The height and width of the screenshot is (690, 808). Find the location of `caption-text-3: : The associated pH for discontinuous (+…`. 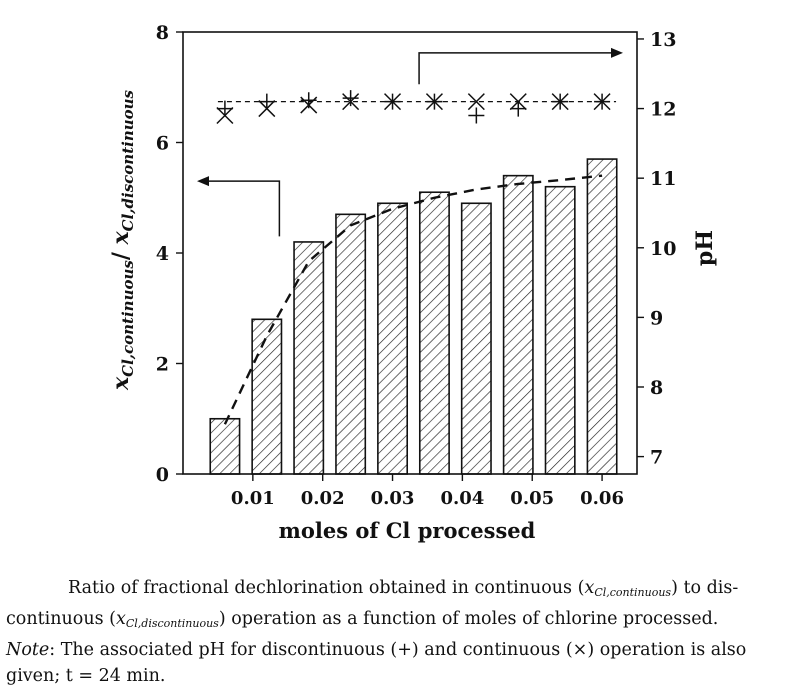

caption-text-3: : The associated pH for discontinuous (+… is located at coordinates (398, 650).